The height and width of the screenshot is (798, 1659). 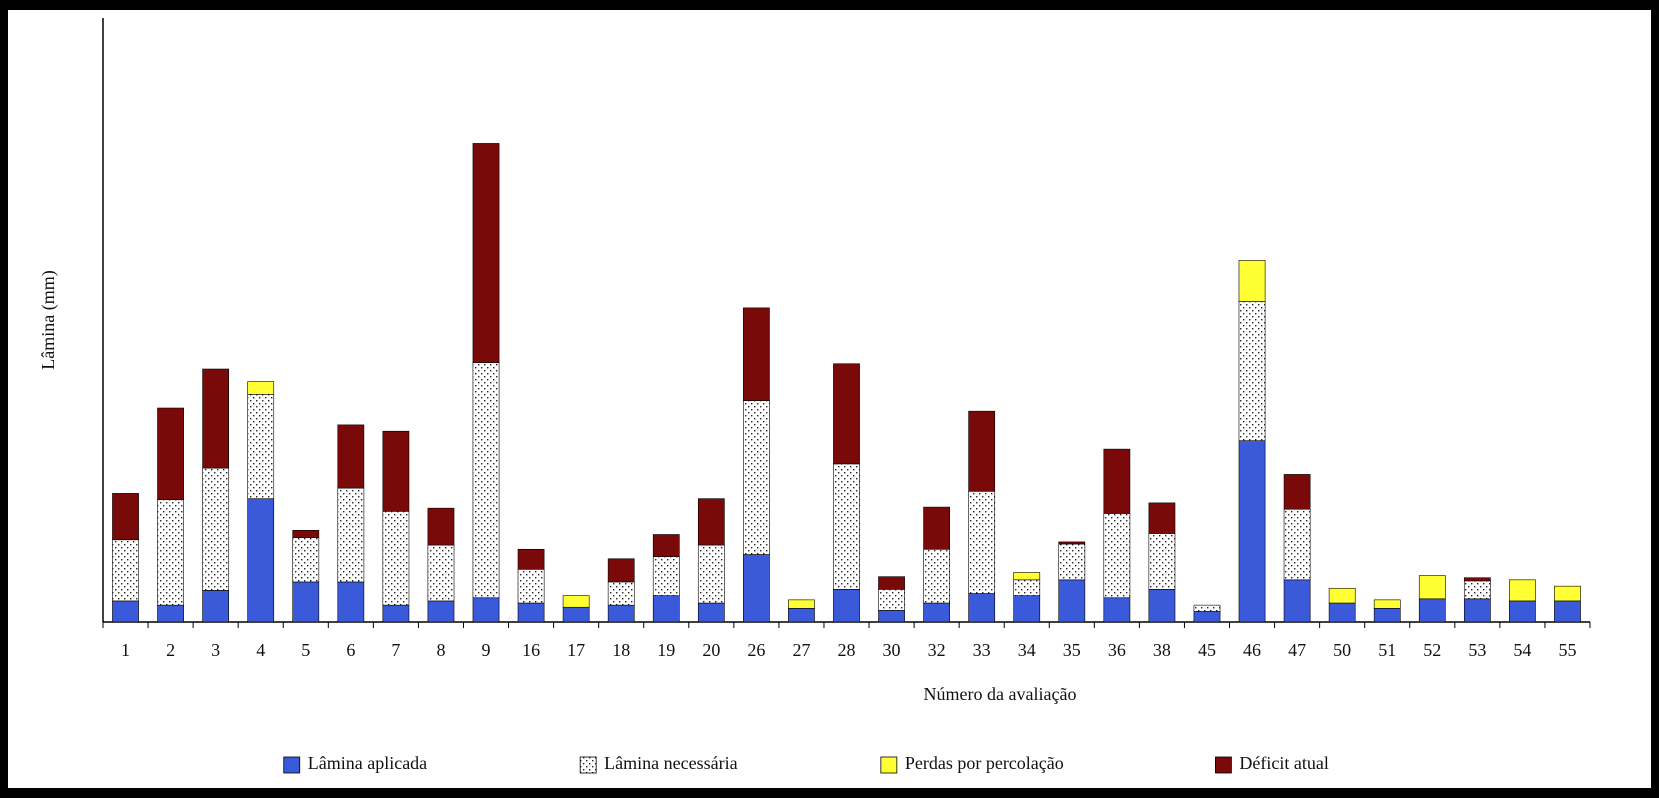 I want to click on x-tick-label: 3, so click(x=215, y=650).